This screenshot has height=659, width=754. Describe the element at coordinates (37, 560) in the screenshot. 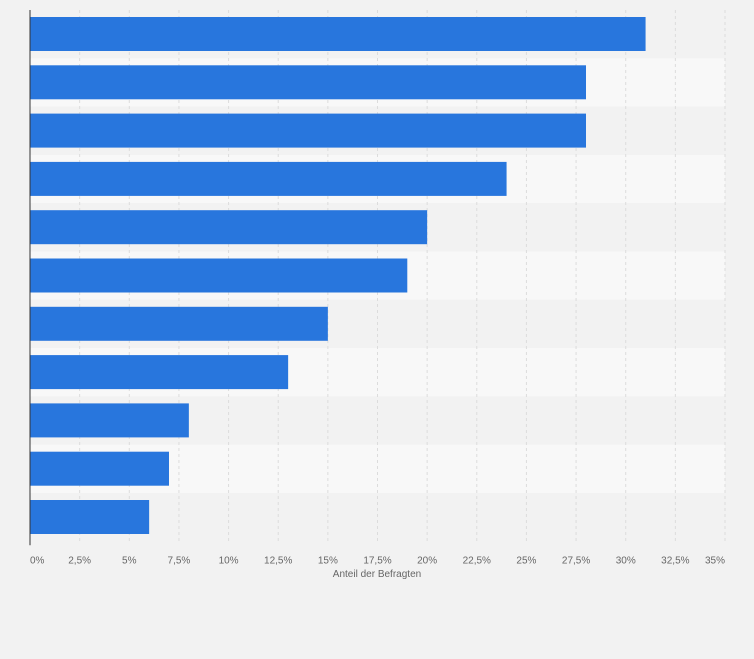

I see `x-tick-label: 0%` at that location.